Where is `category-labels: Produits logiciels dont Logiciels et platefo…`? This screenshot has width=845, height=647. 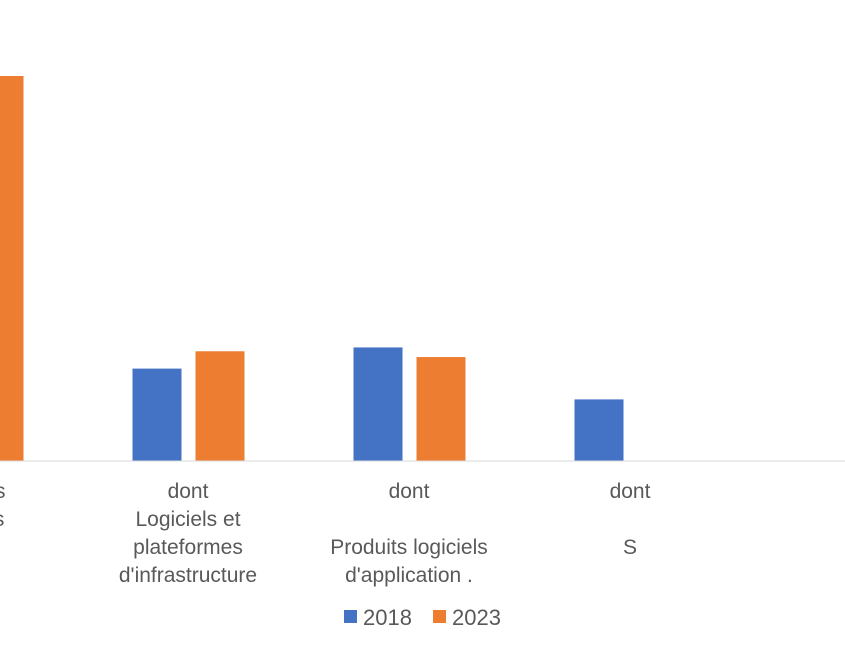 category-labels: Produits logiciels dont Logiciels et platefo… is located at coordinates (325, 533).